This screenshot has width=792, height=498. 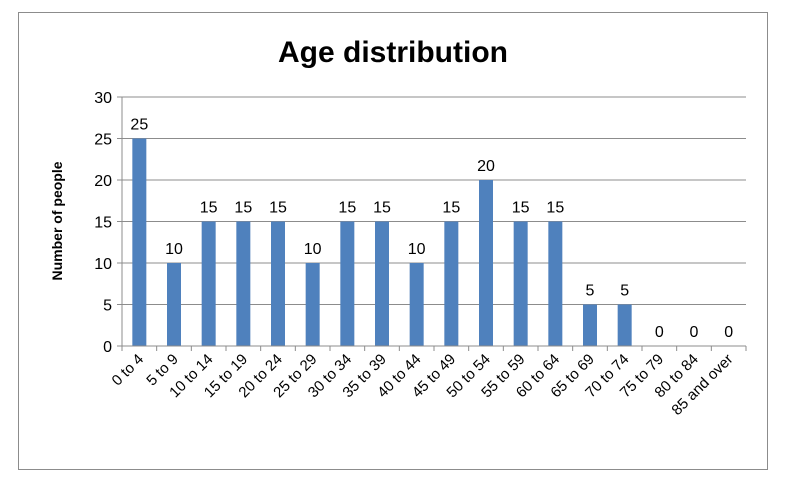 I want to click on data-label: 25, so click(x=139, y=125).